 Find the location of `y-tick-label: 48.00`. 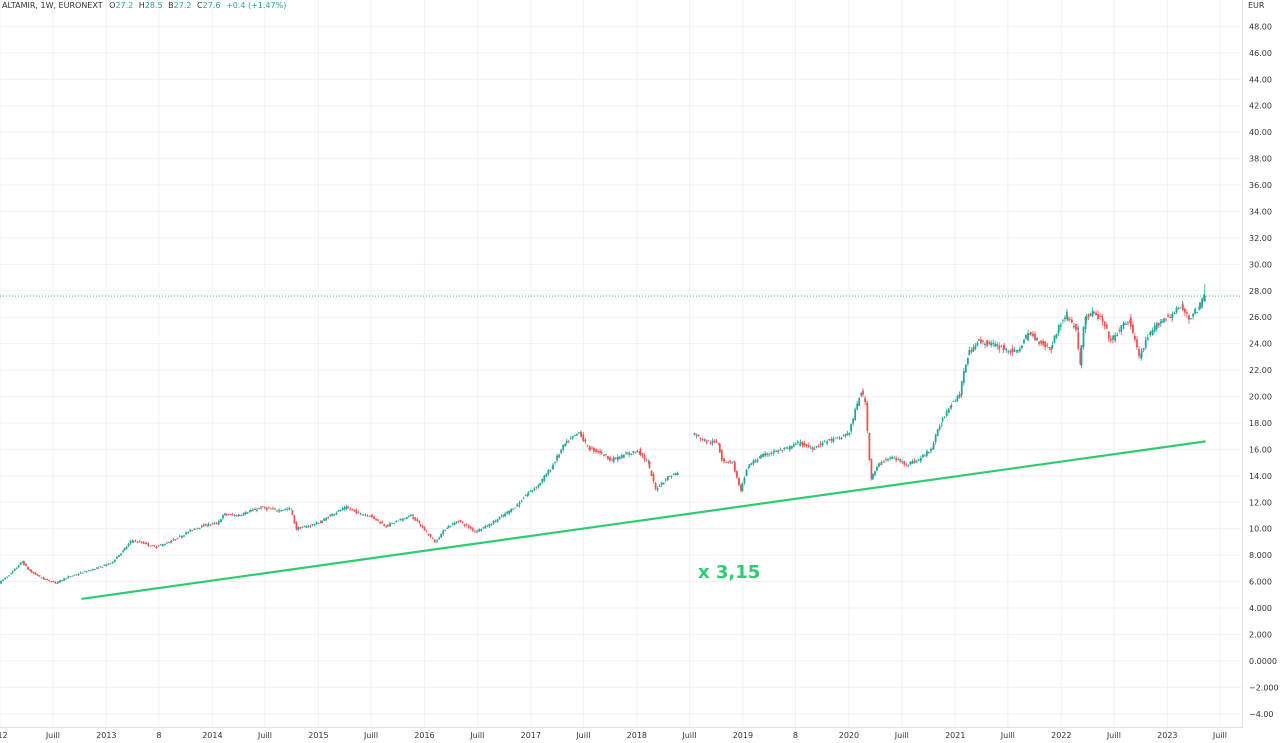

y-tick-label: 48.00 is located at coordinates (1260, 26).